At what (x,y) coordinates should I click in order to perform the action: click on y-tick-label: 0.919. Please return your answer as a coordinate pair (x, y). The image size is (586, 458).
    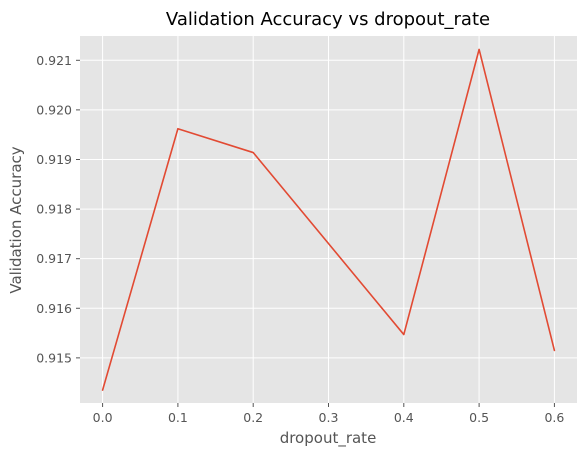
    Looking at the image, I should click on (54, 159).